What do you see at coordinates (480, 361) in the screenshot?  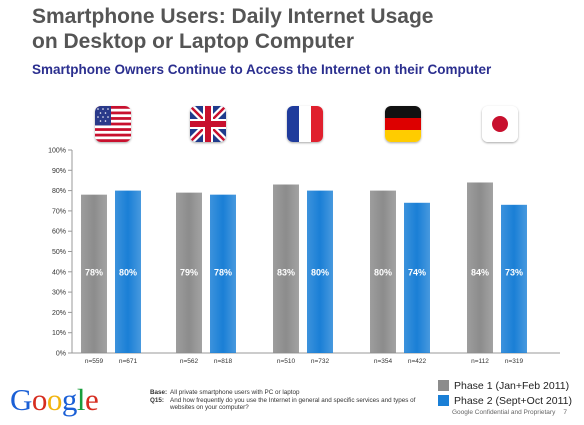 I see `sample-size-label: n=112` at bounding box center [480, 361].